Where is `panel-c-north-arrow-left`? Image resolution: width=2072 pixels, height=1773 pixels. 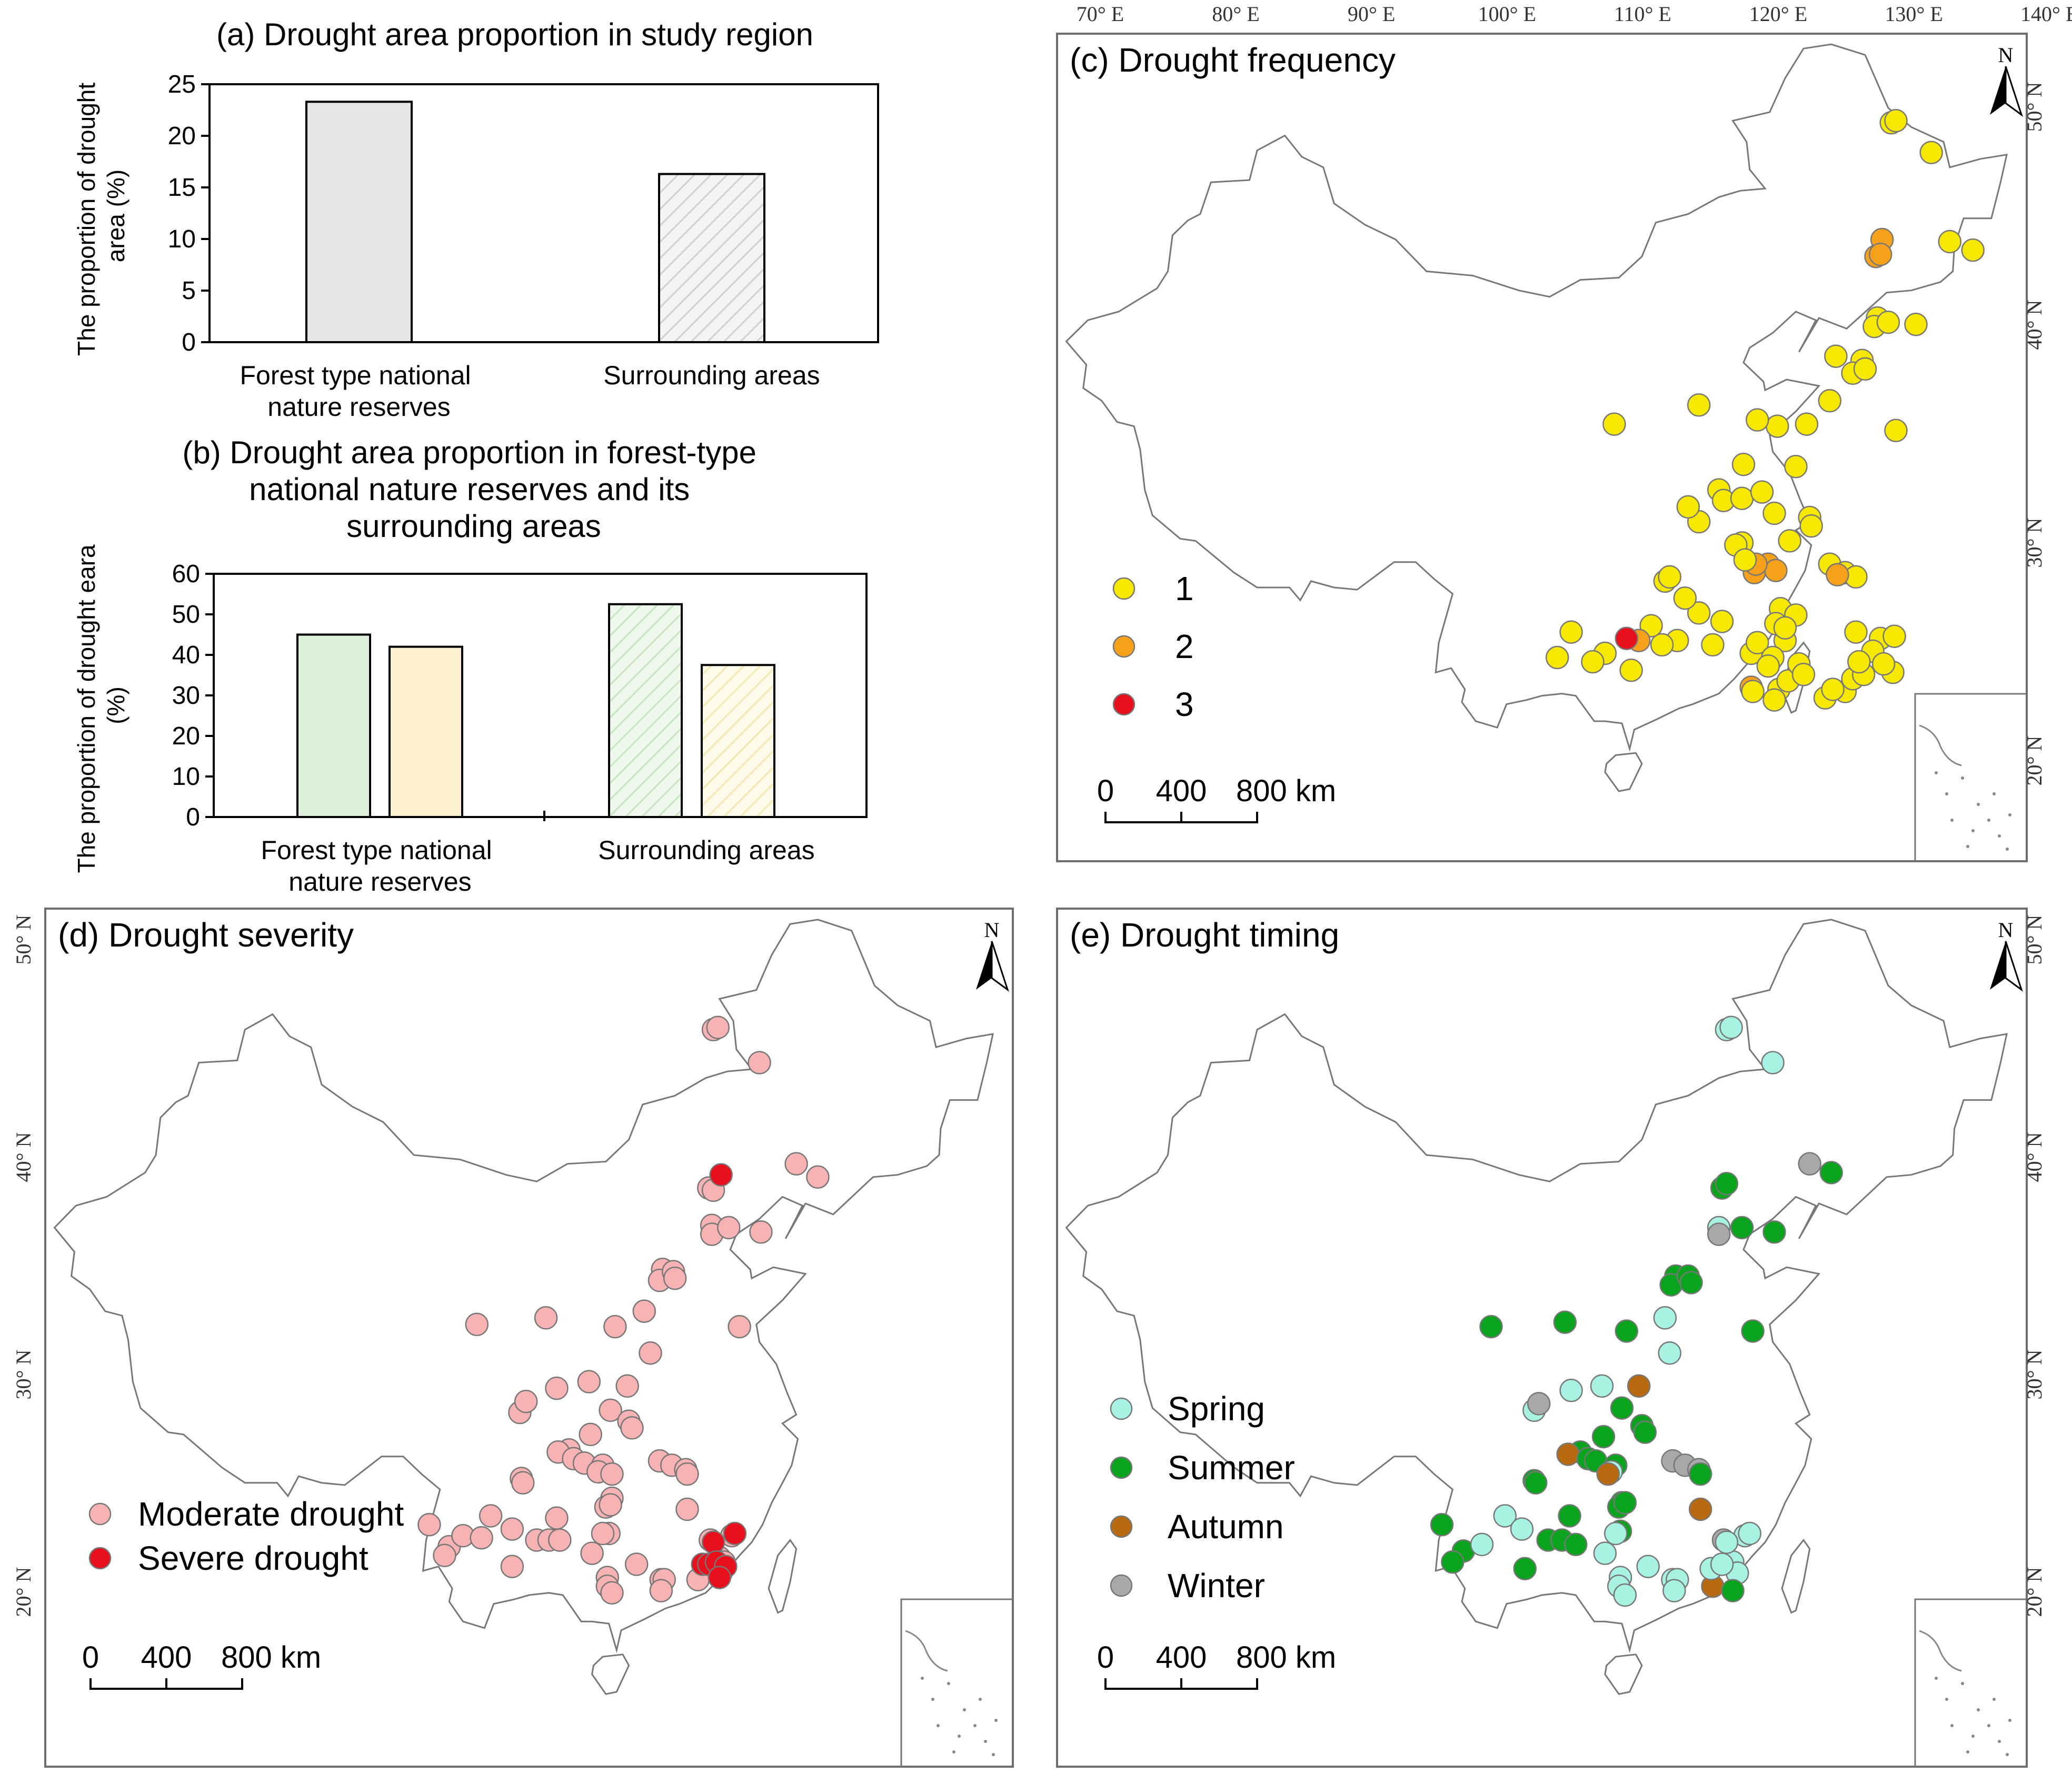 panel-c-north-arrow-left is located at coordinates (1998, 90).